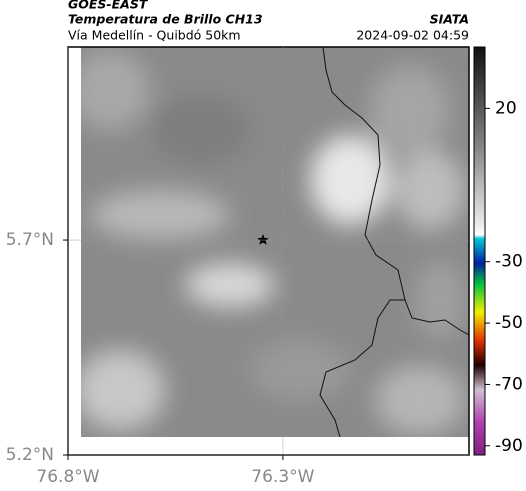 This screenshot has height=491, width=526. I want to click on lat-tick-label: 5.2°N, so click(30, 455).